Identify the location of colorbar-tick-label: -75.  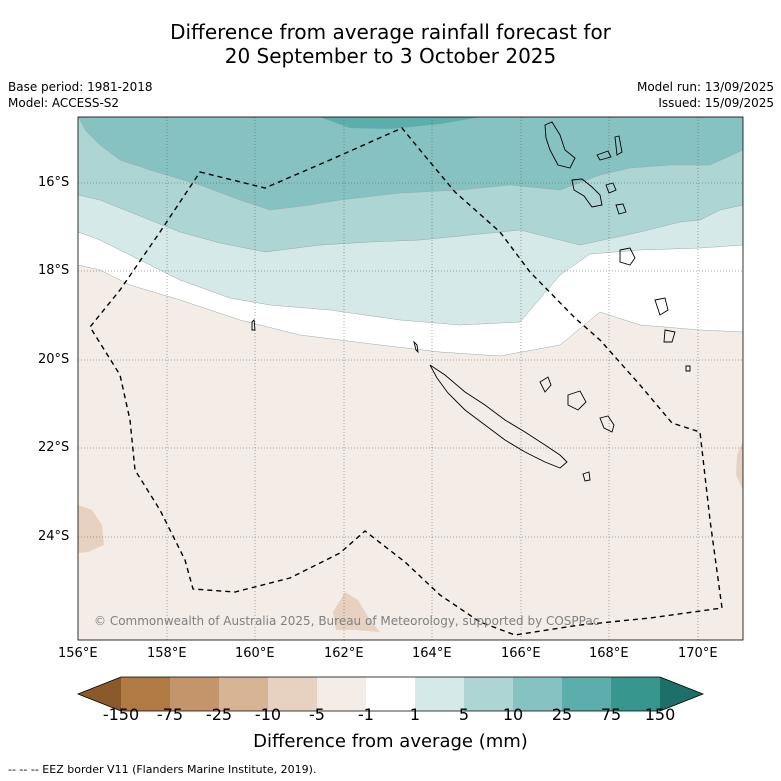
(170, 714).